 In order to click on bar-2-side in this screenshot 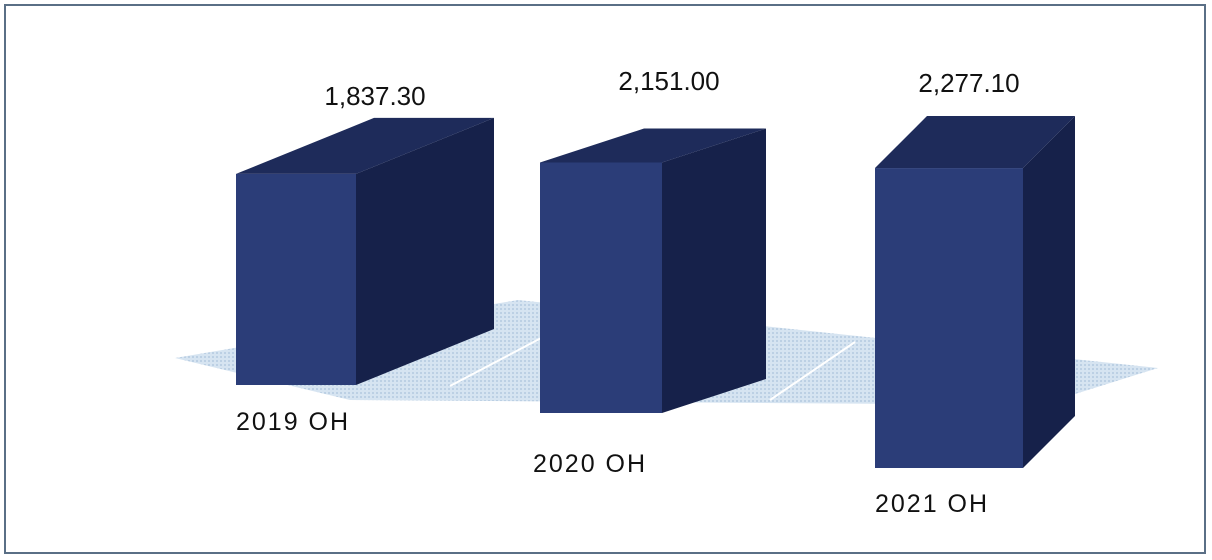, I will do `click(714, 270)`.